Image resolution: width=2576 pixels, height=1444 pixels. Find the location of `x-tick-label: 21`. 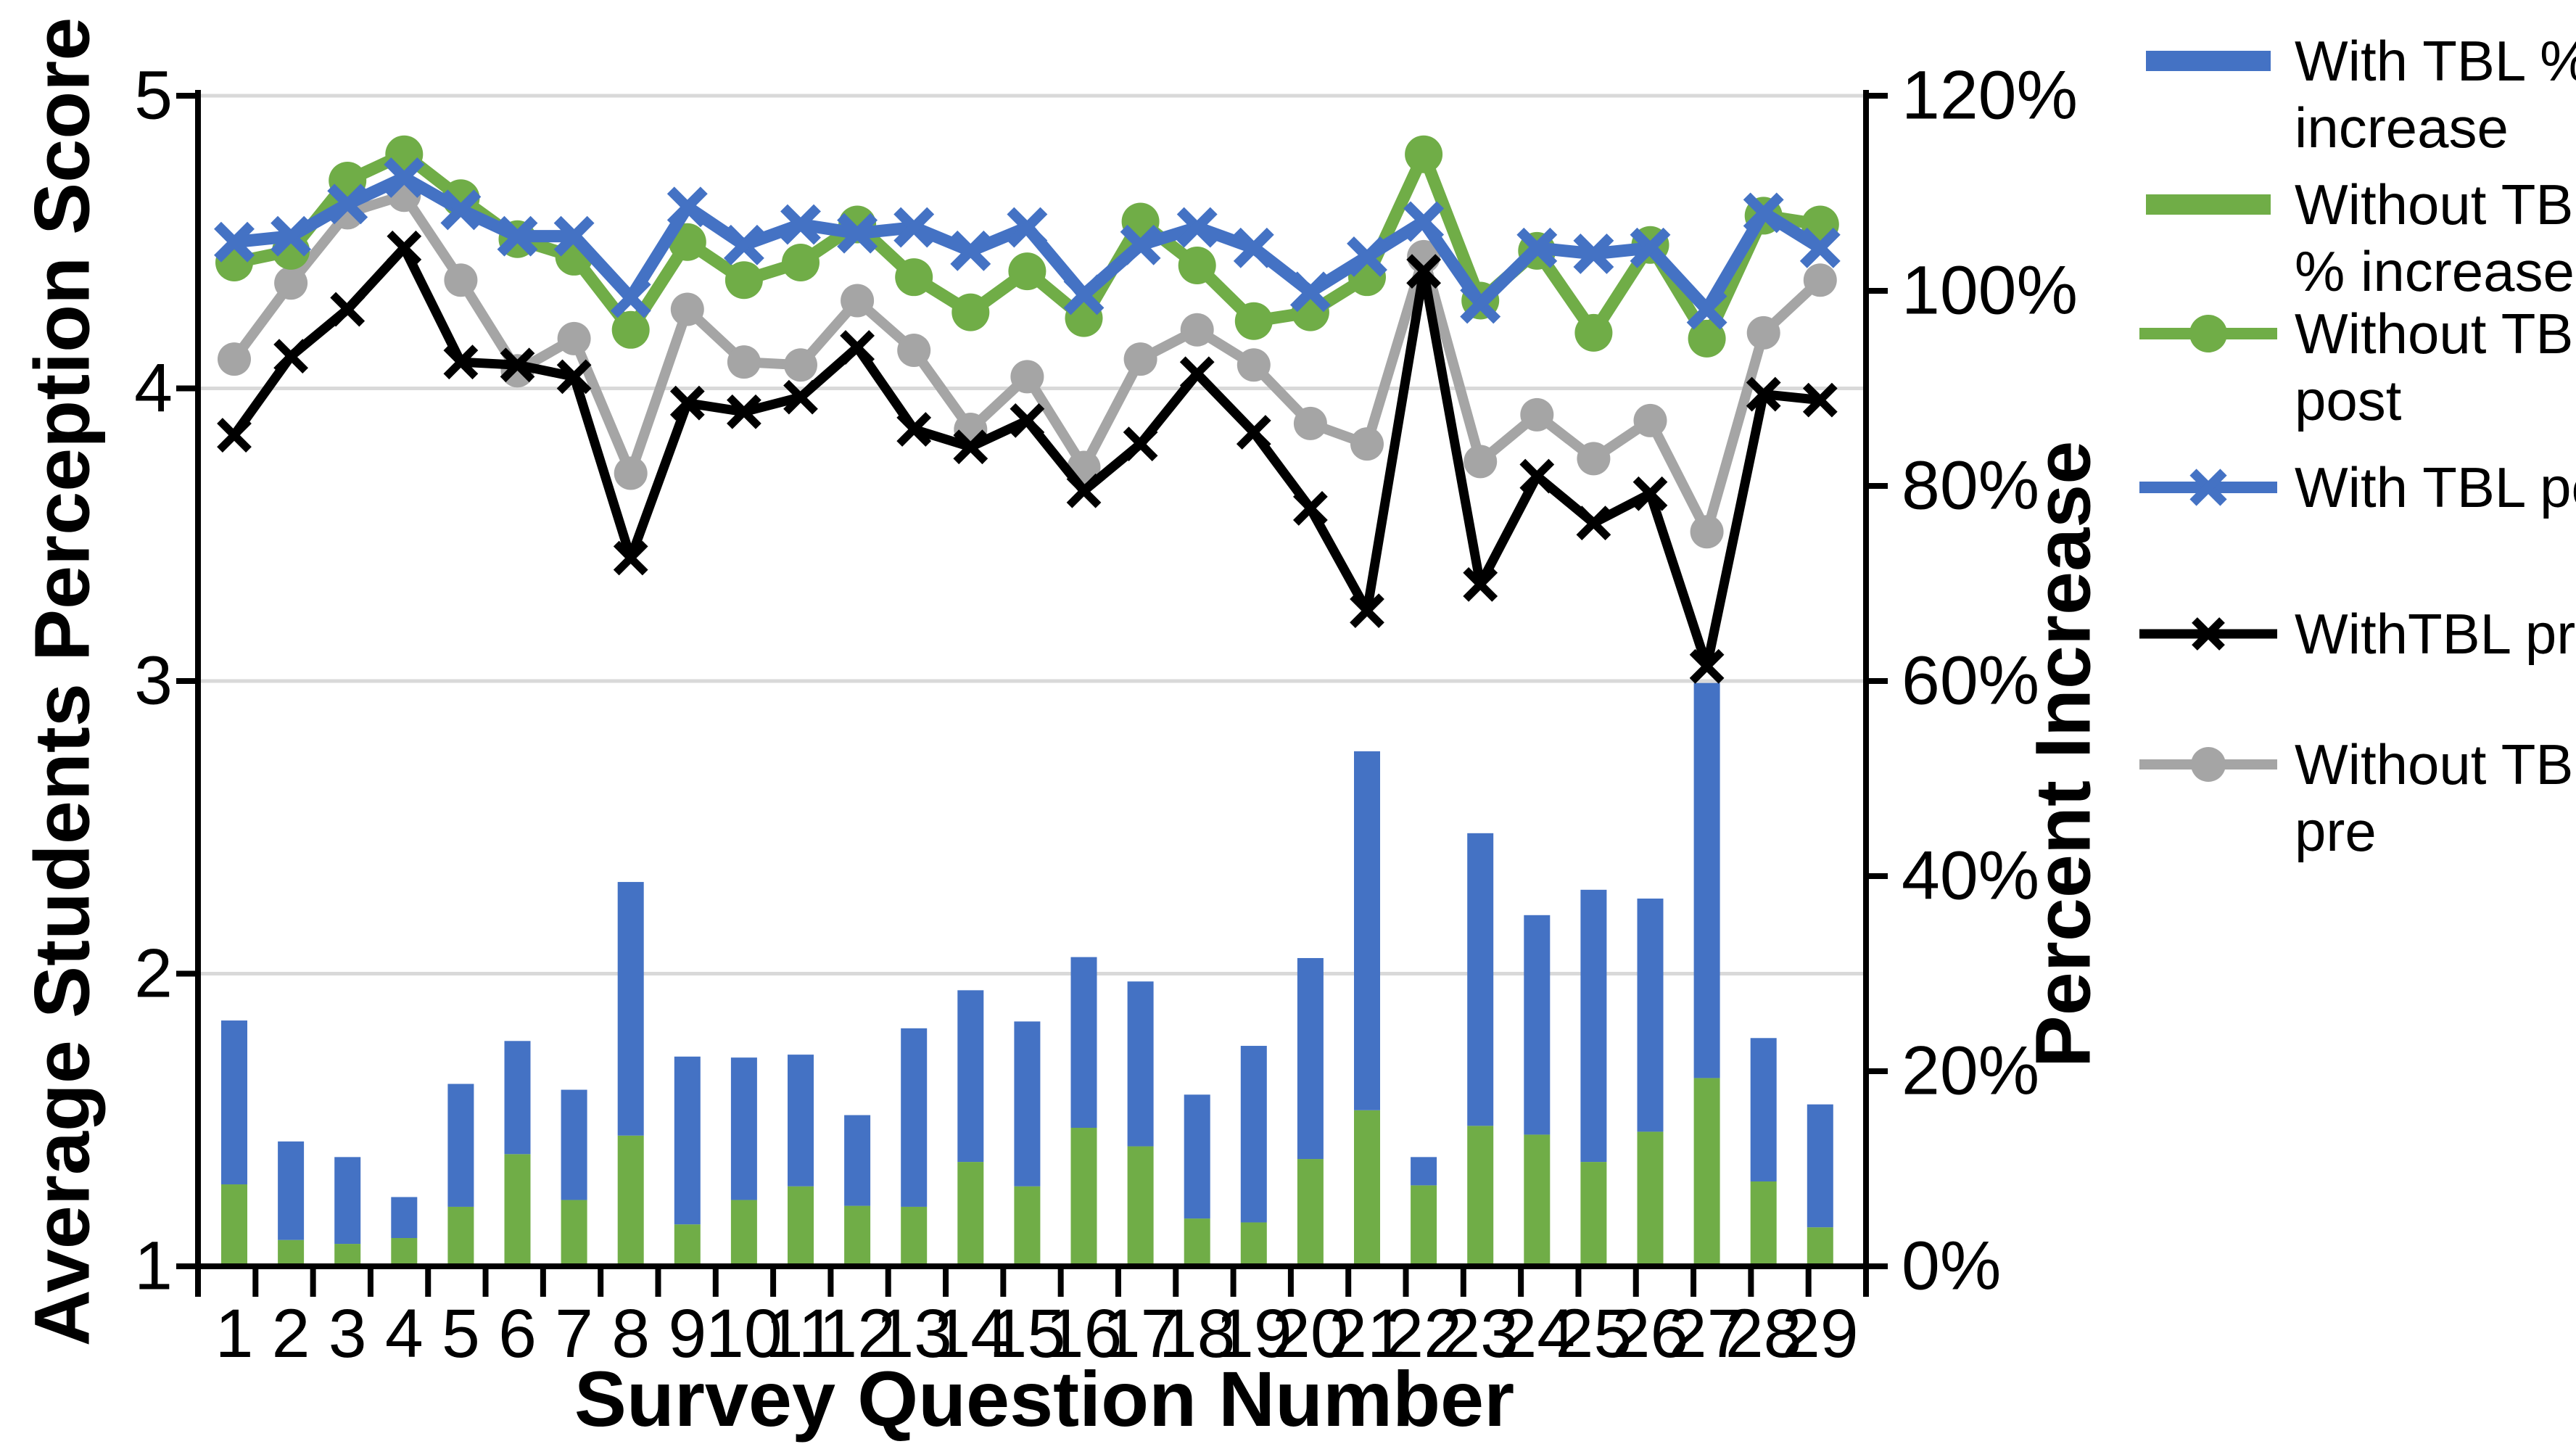

x-tick-label: 21 is located at coordinates (1367, 1333).